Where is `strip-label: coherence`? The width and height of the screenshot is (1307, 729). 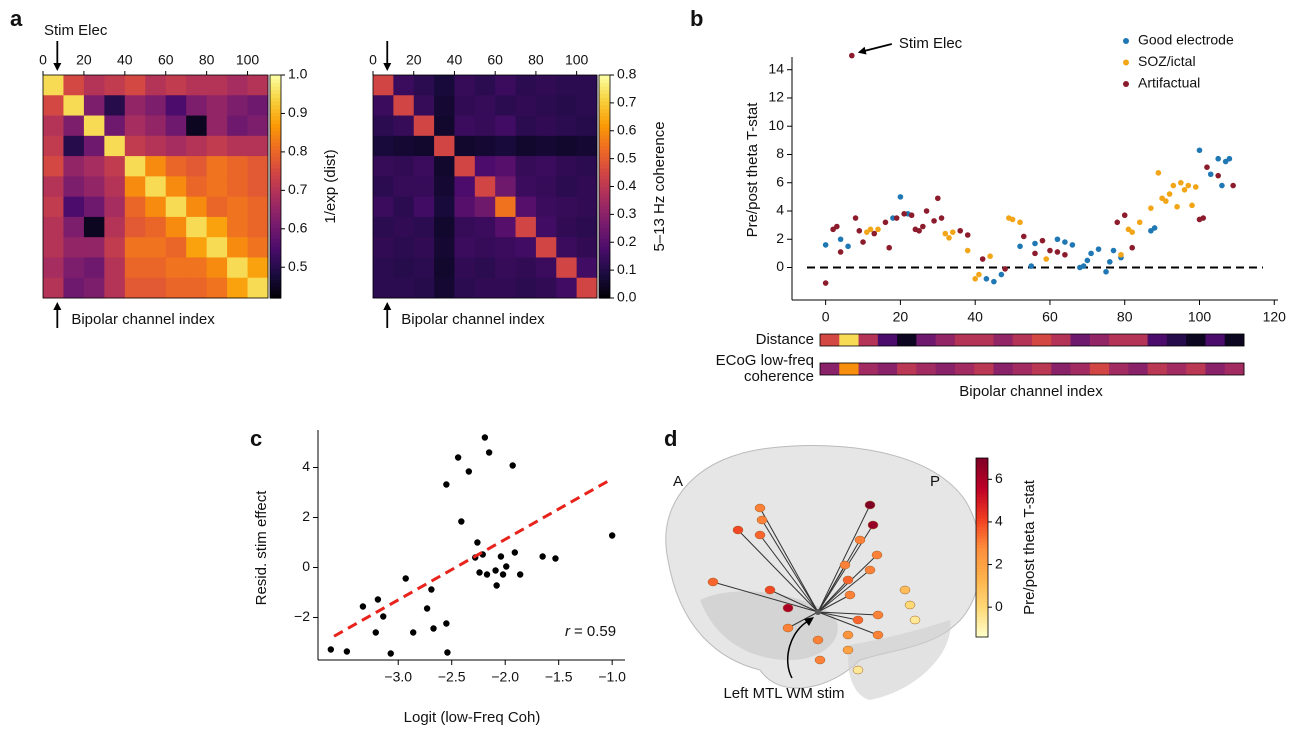 strip-label: coherence is located at coordinates (779, 376).